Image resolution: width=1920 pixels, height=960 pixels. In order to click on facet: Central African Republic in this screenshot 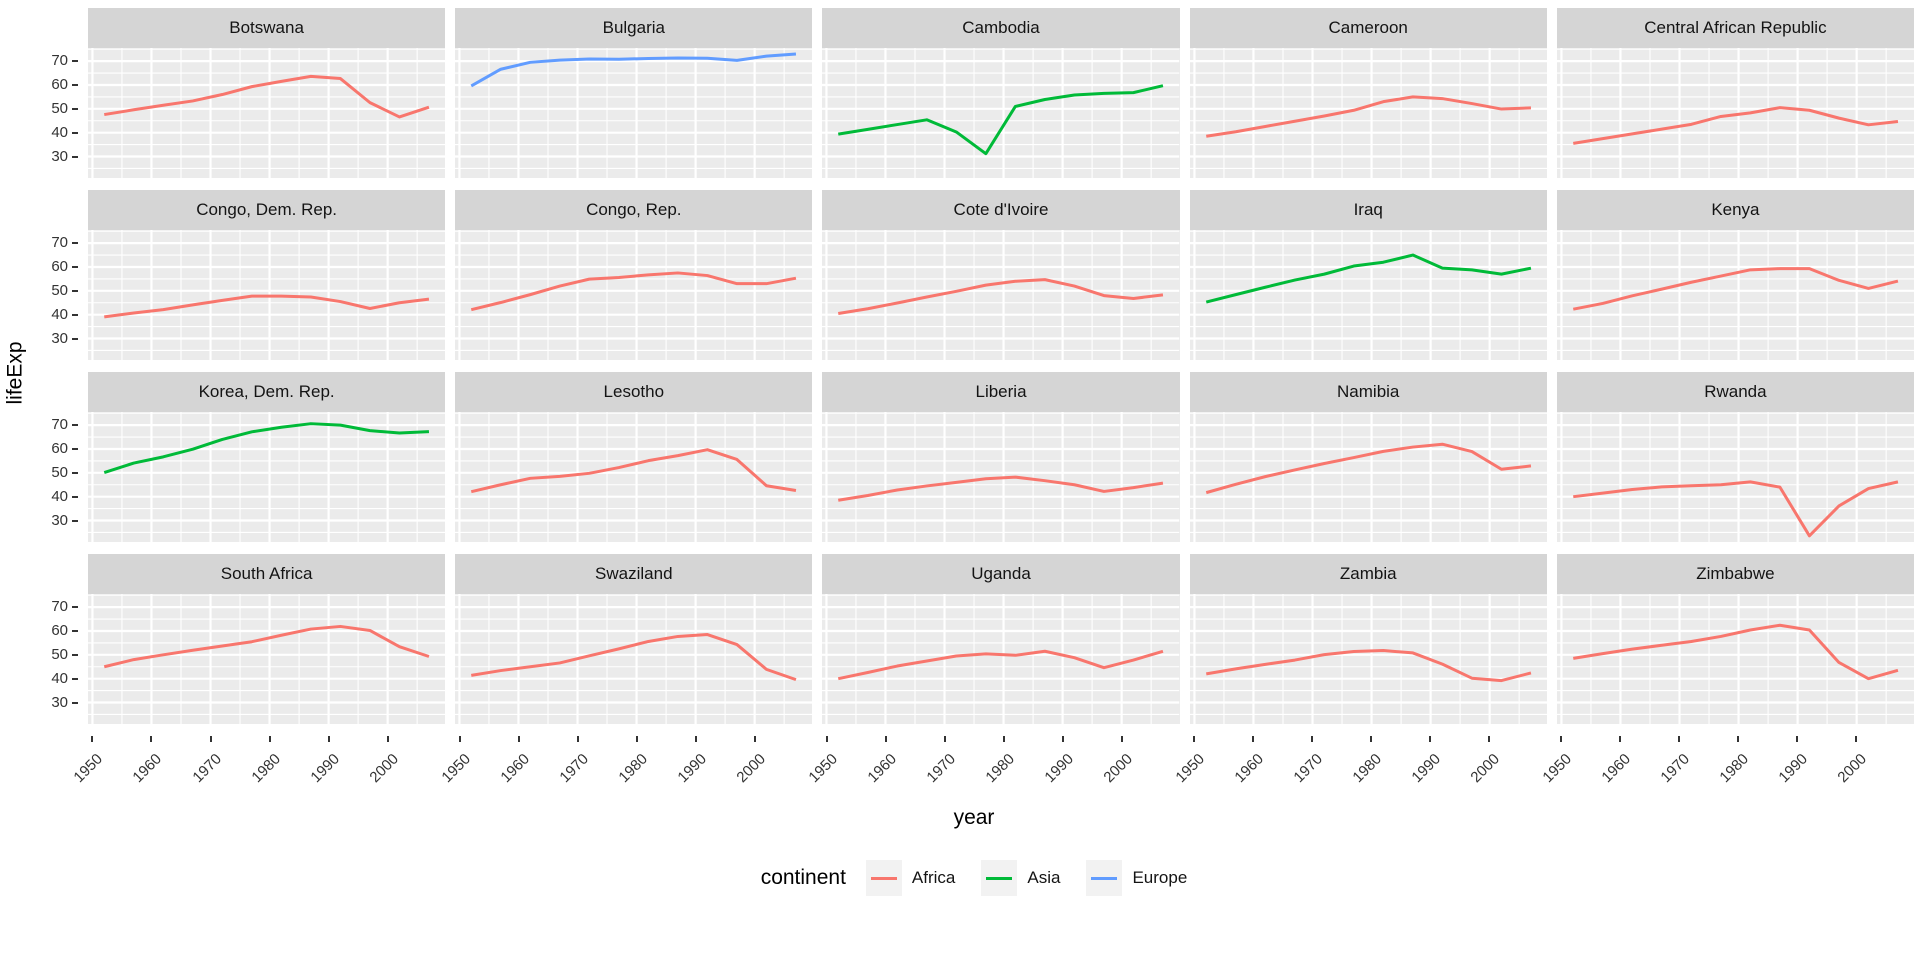, I will do `click(1735, 93)`.